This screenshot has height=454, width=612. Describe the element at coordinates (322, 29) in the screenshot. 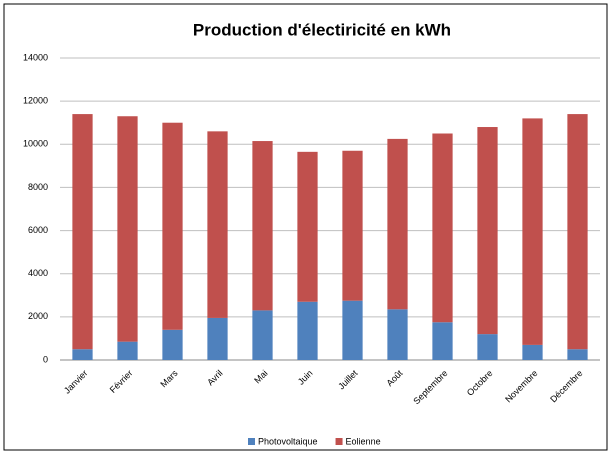

I see `chart-title: Production d'électiricité en kWh` at that location.